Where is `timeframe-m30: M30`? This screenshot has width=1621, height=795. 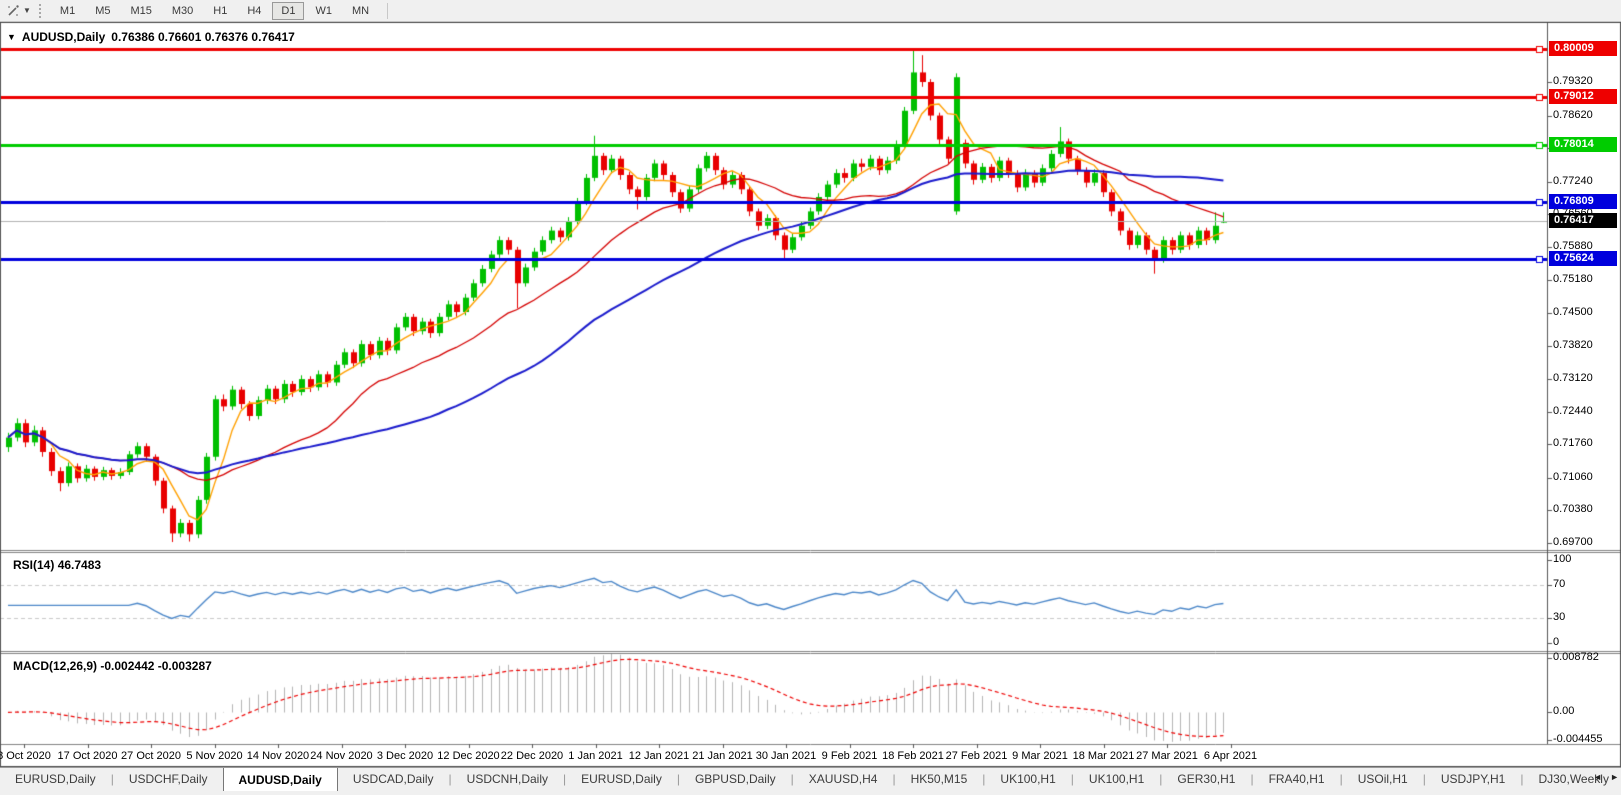 timeframe-m30: M30 is located at coordinates (182, 10).